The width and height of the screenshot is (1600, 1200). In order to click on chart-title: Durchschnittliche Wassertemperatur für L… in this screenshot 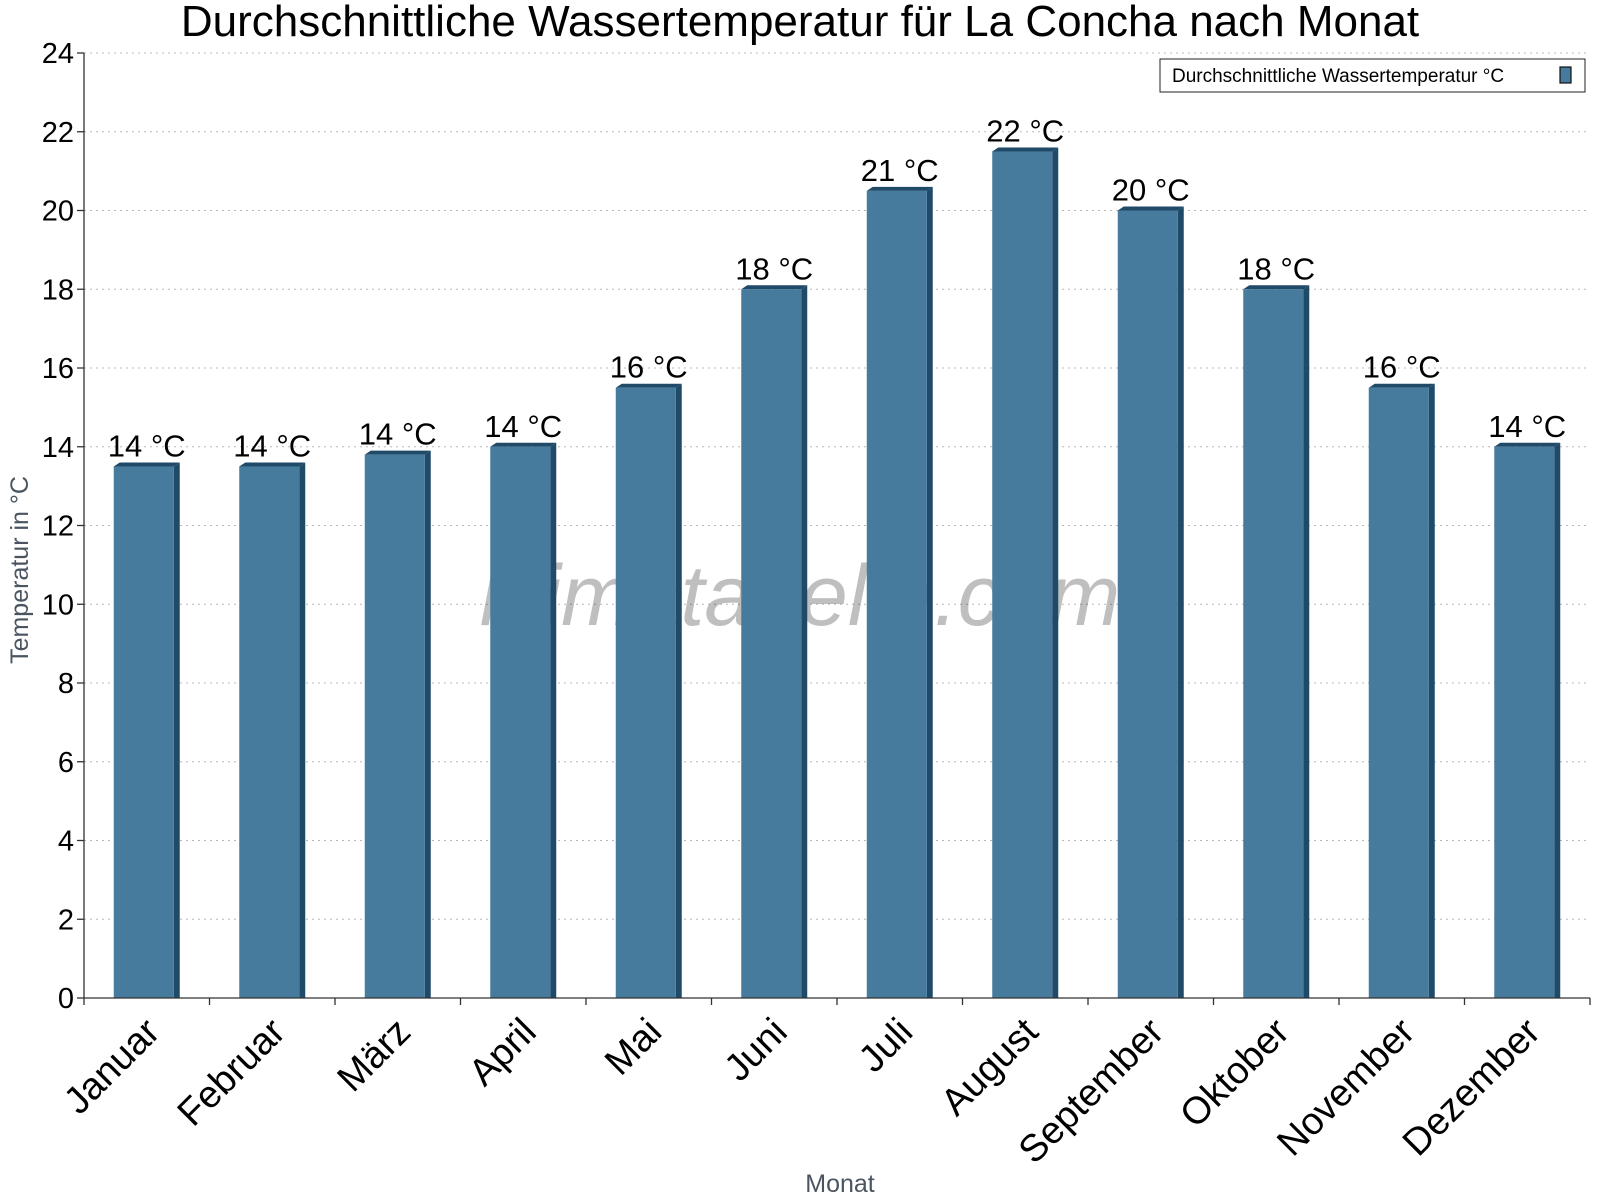, I will do `click(800, 23)`.